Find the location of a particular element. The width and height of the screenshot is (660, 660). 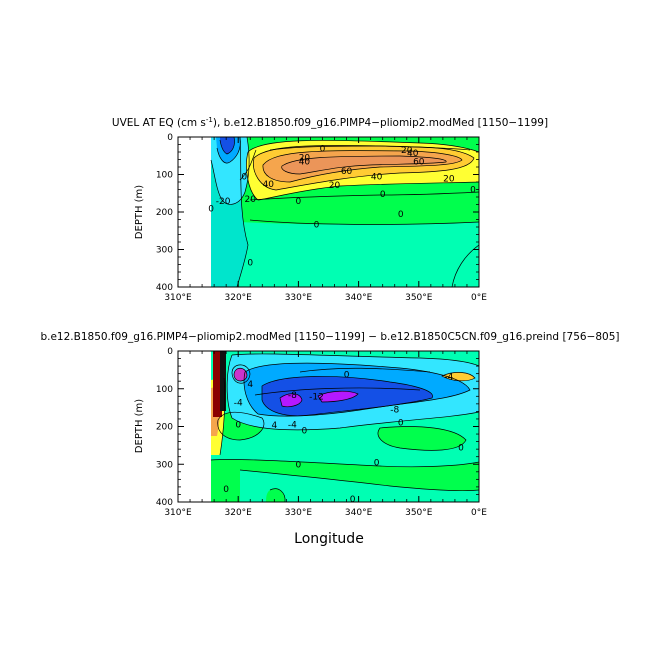

top-xtick-label: 320°E is located at coordinates (239, 298).